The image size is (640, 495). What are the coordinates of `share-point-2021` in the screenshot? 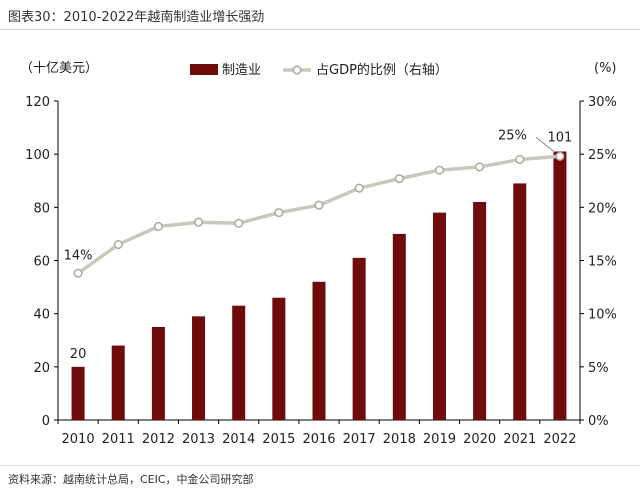 It's located at (520, 159).